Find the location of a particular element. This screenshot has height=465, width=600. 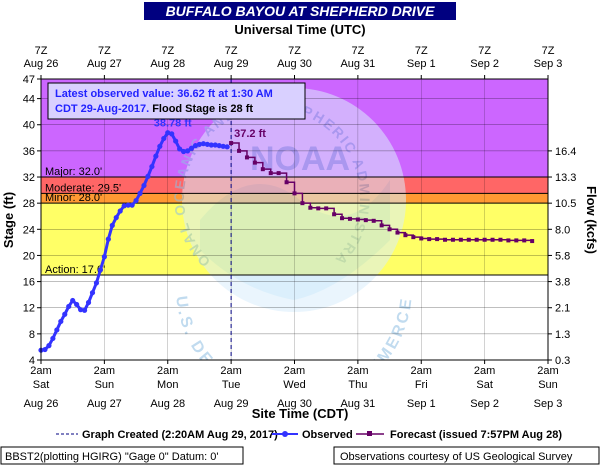

flow-tick-label: 1.3 is located at coordinates (562, 335).